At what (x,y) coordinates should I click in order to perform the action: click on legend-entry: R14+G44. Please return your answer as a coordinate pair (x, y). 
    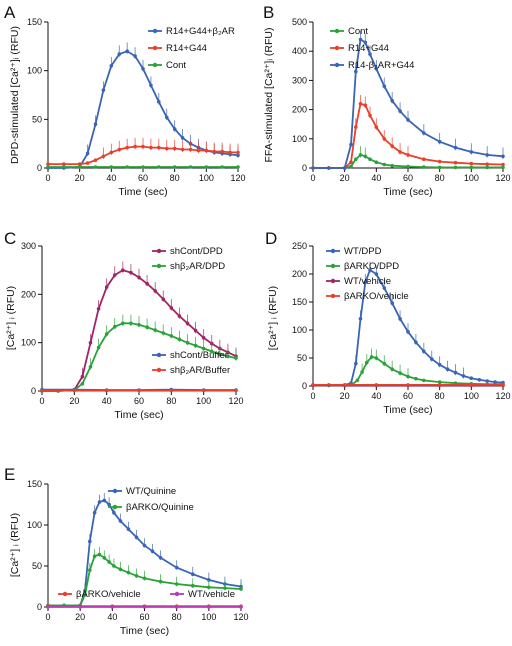
    Looking at the image, I should click on (177, 48).